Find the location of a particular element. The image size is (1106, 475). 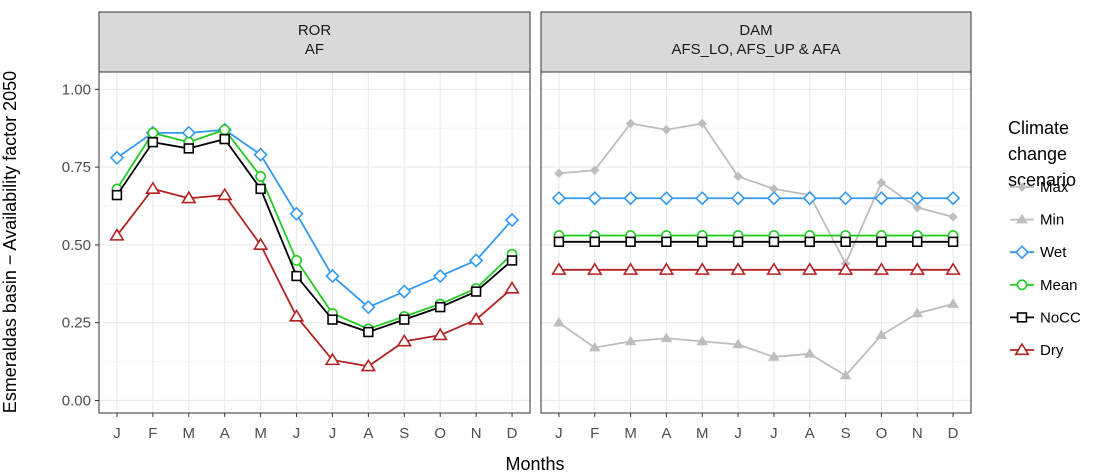

legend-label: Max is located at coordinates (1054, 187).